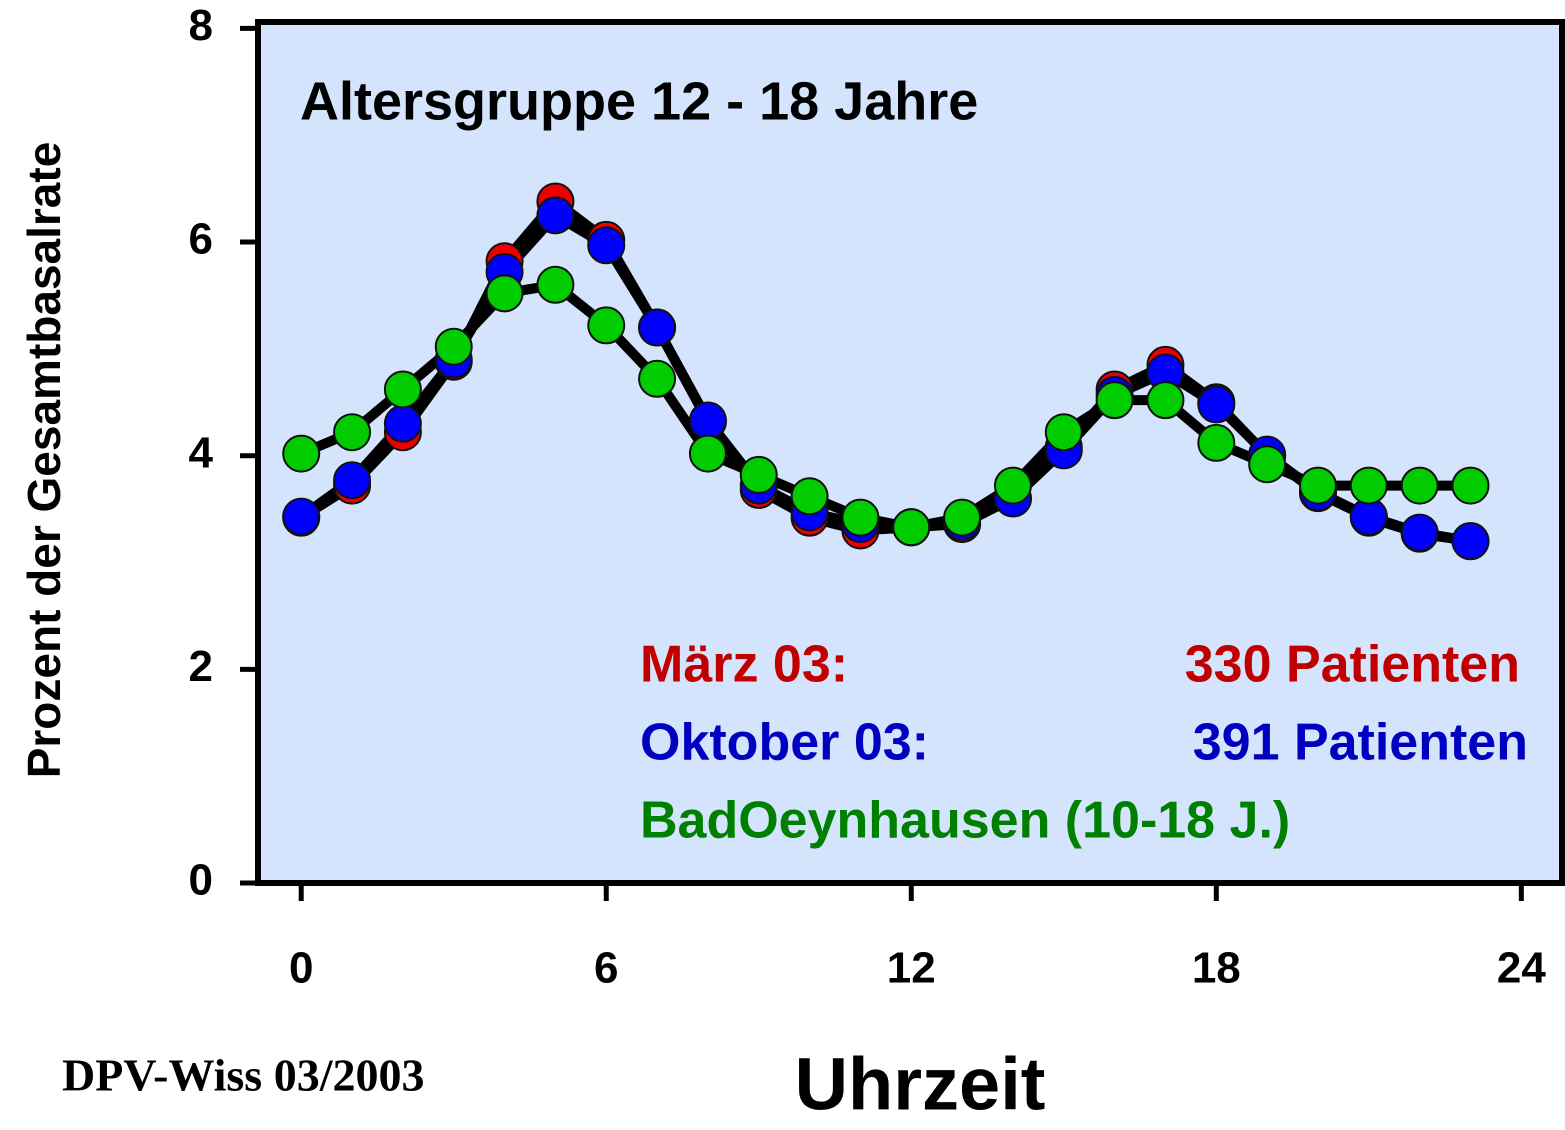  What do you see at coordinates (639, 101) in the screenshot?
I see `chart-title: Altersgruppe 12 - 18 Jahre` at bounding box center [639, 101].